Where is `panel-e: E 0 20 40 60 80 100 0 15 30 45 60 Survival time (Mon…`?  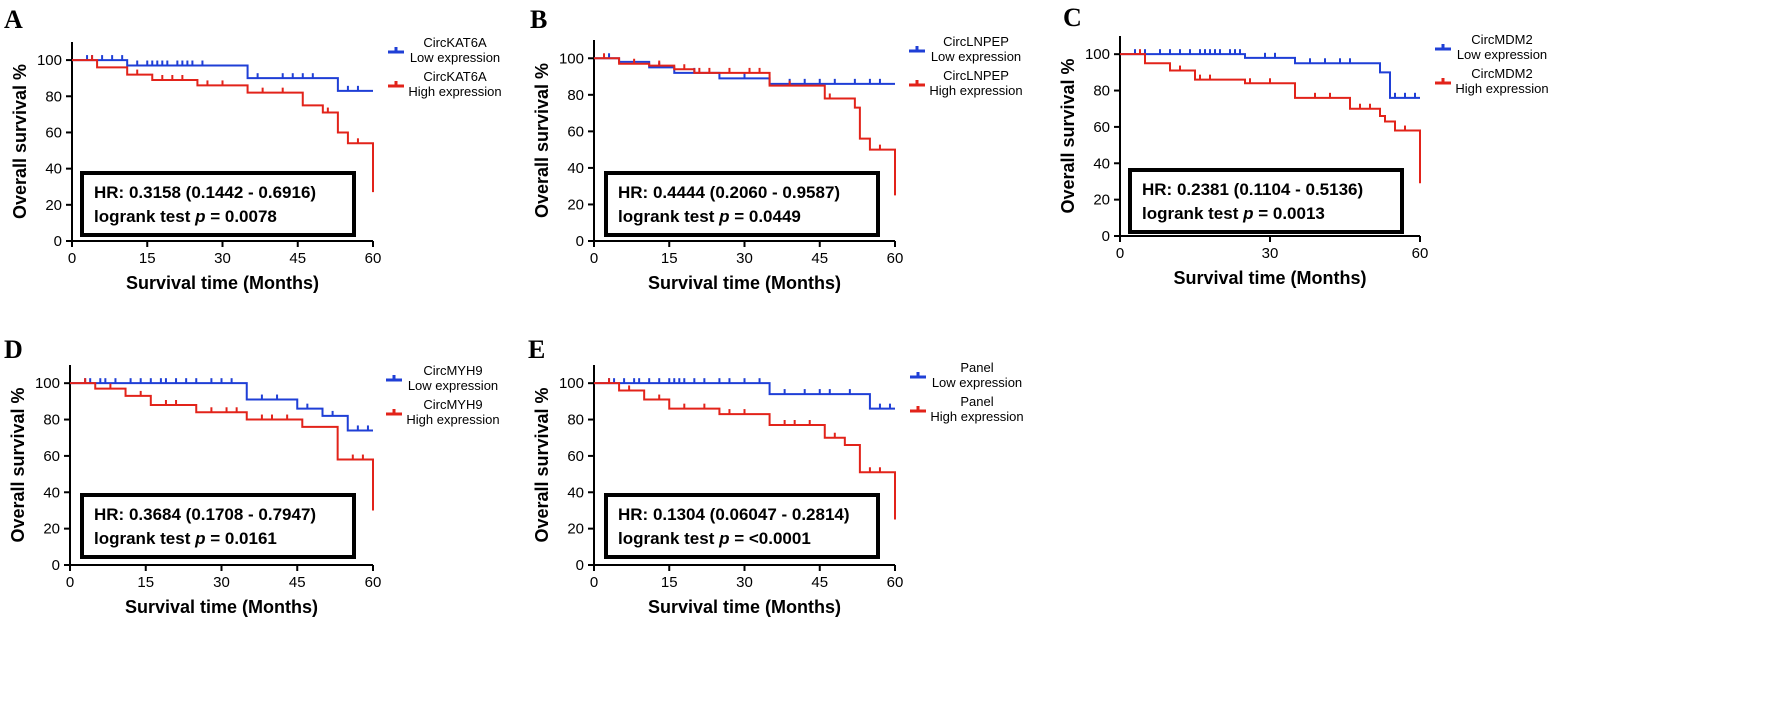 panel-e: E 0 20 40 60 80 100 0 15 30 45 60 Survival time (Mon… is located at coordinates (776, 476).